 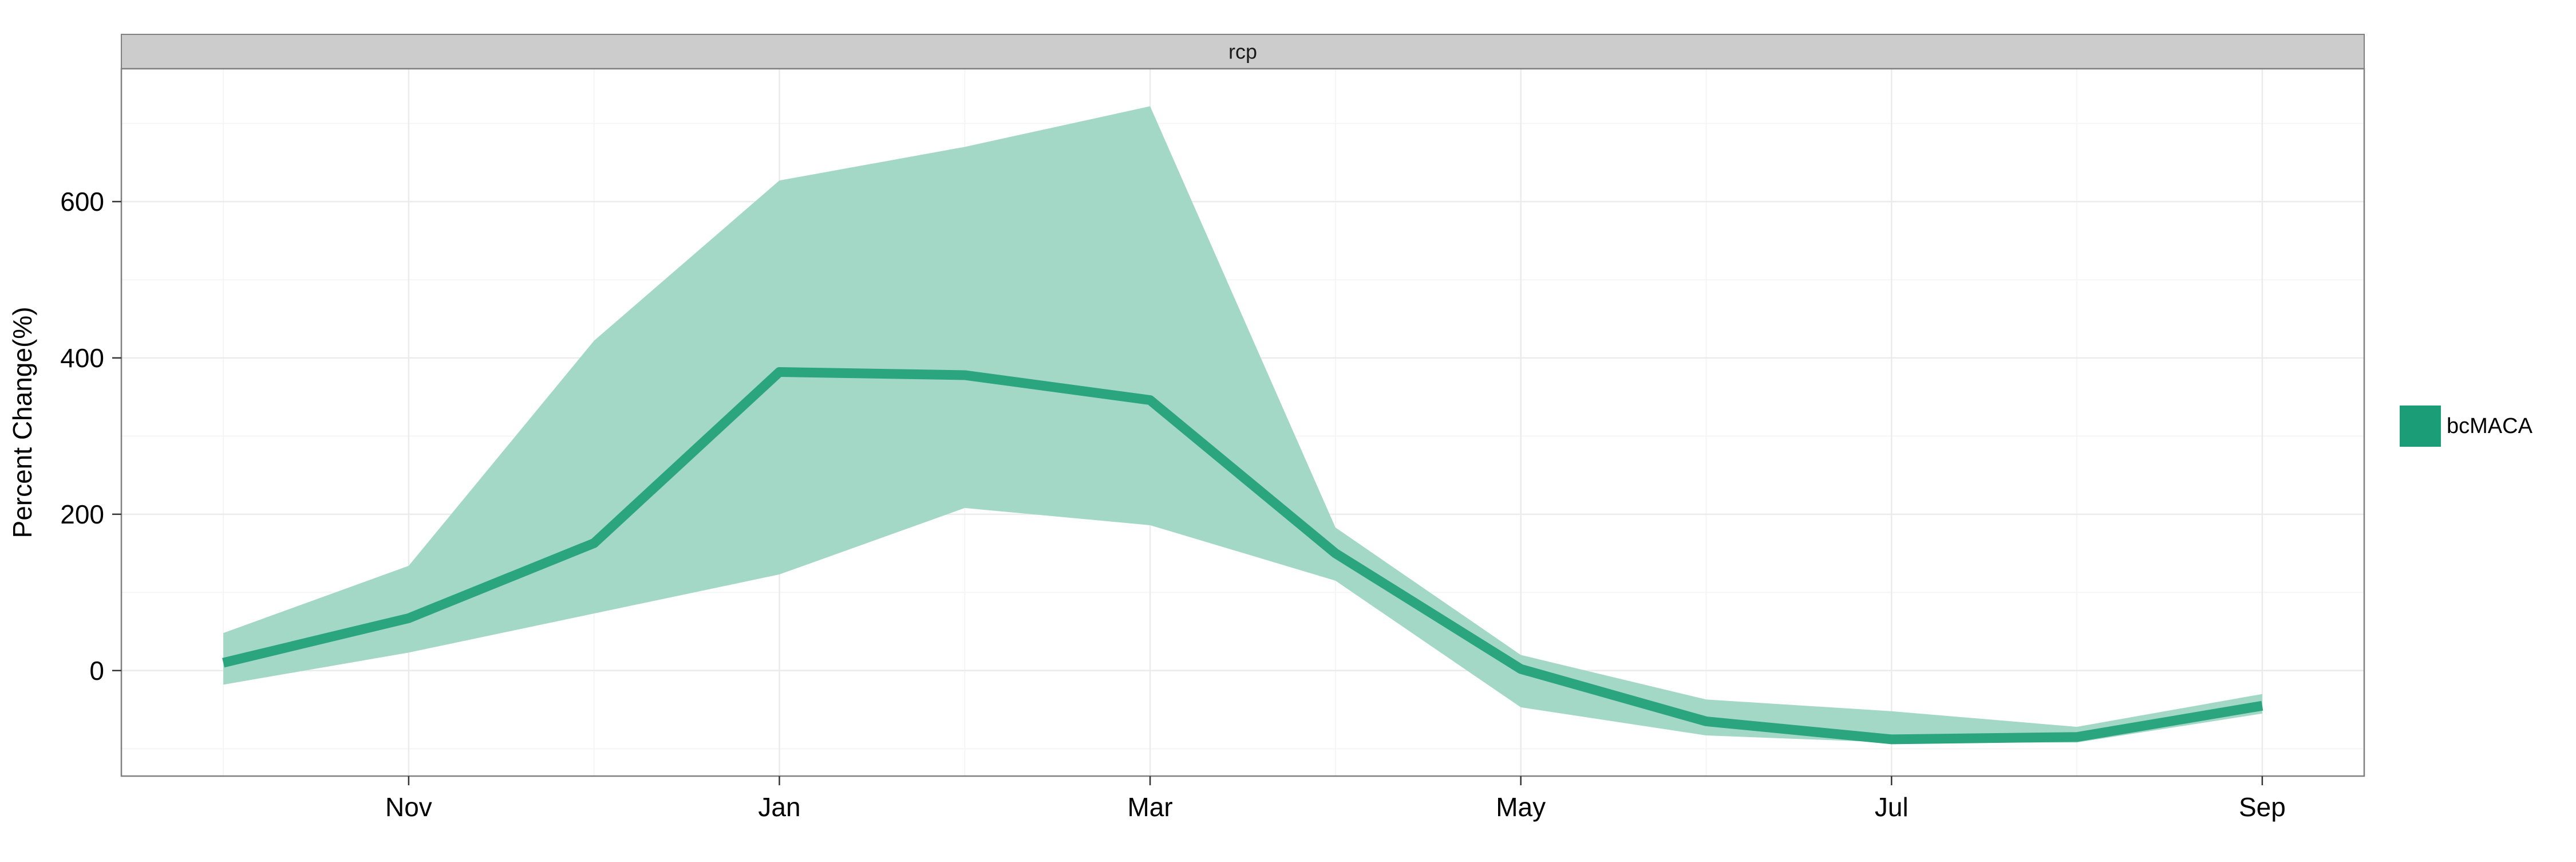 I want to click on x-tick-label: Jan, so click(x=779, y=807).